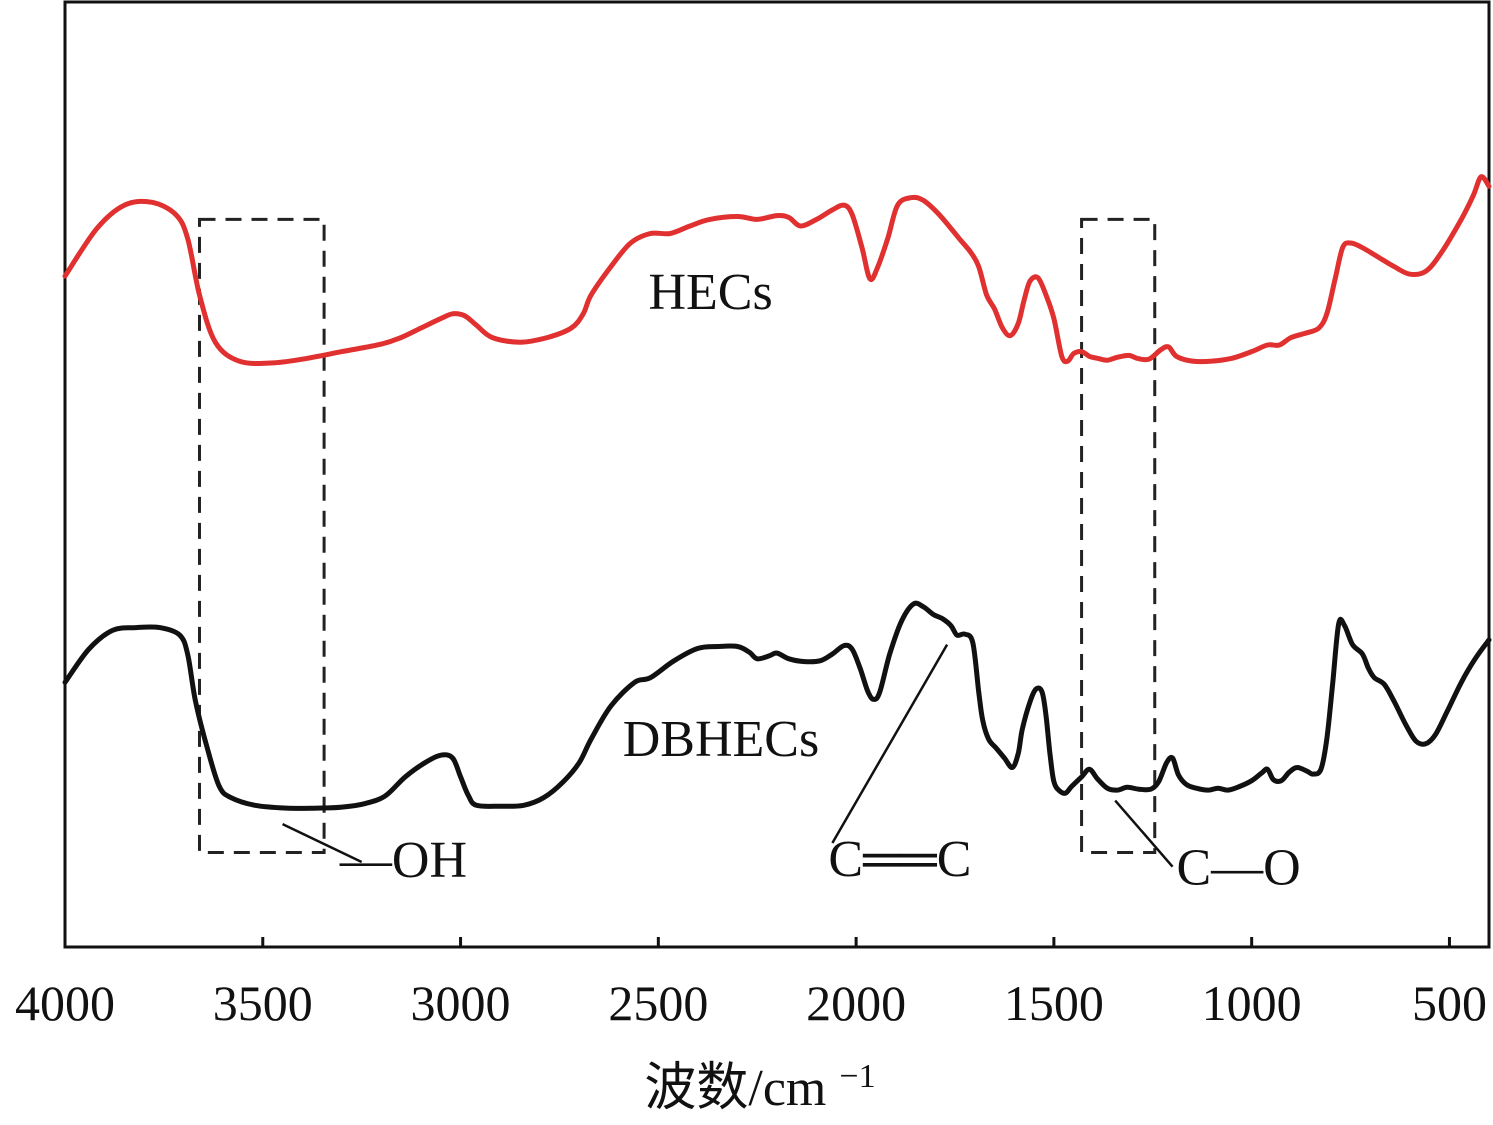  What do you see at coordinates (899, 859) in the screenshot?
I see `annotation-label-1: C══C` at bounding box center [899, 859].